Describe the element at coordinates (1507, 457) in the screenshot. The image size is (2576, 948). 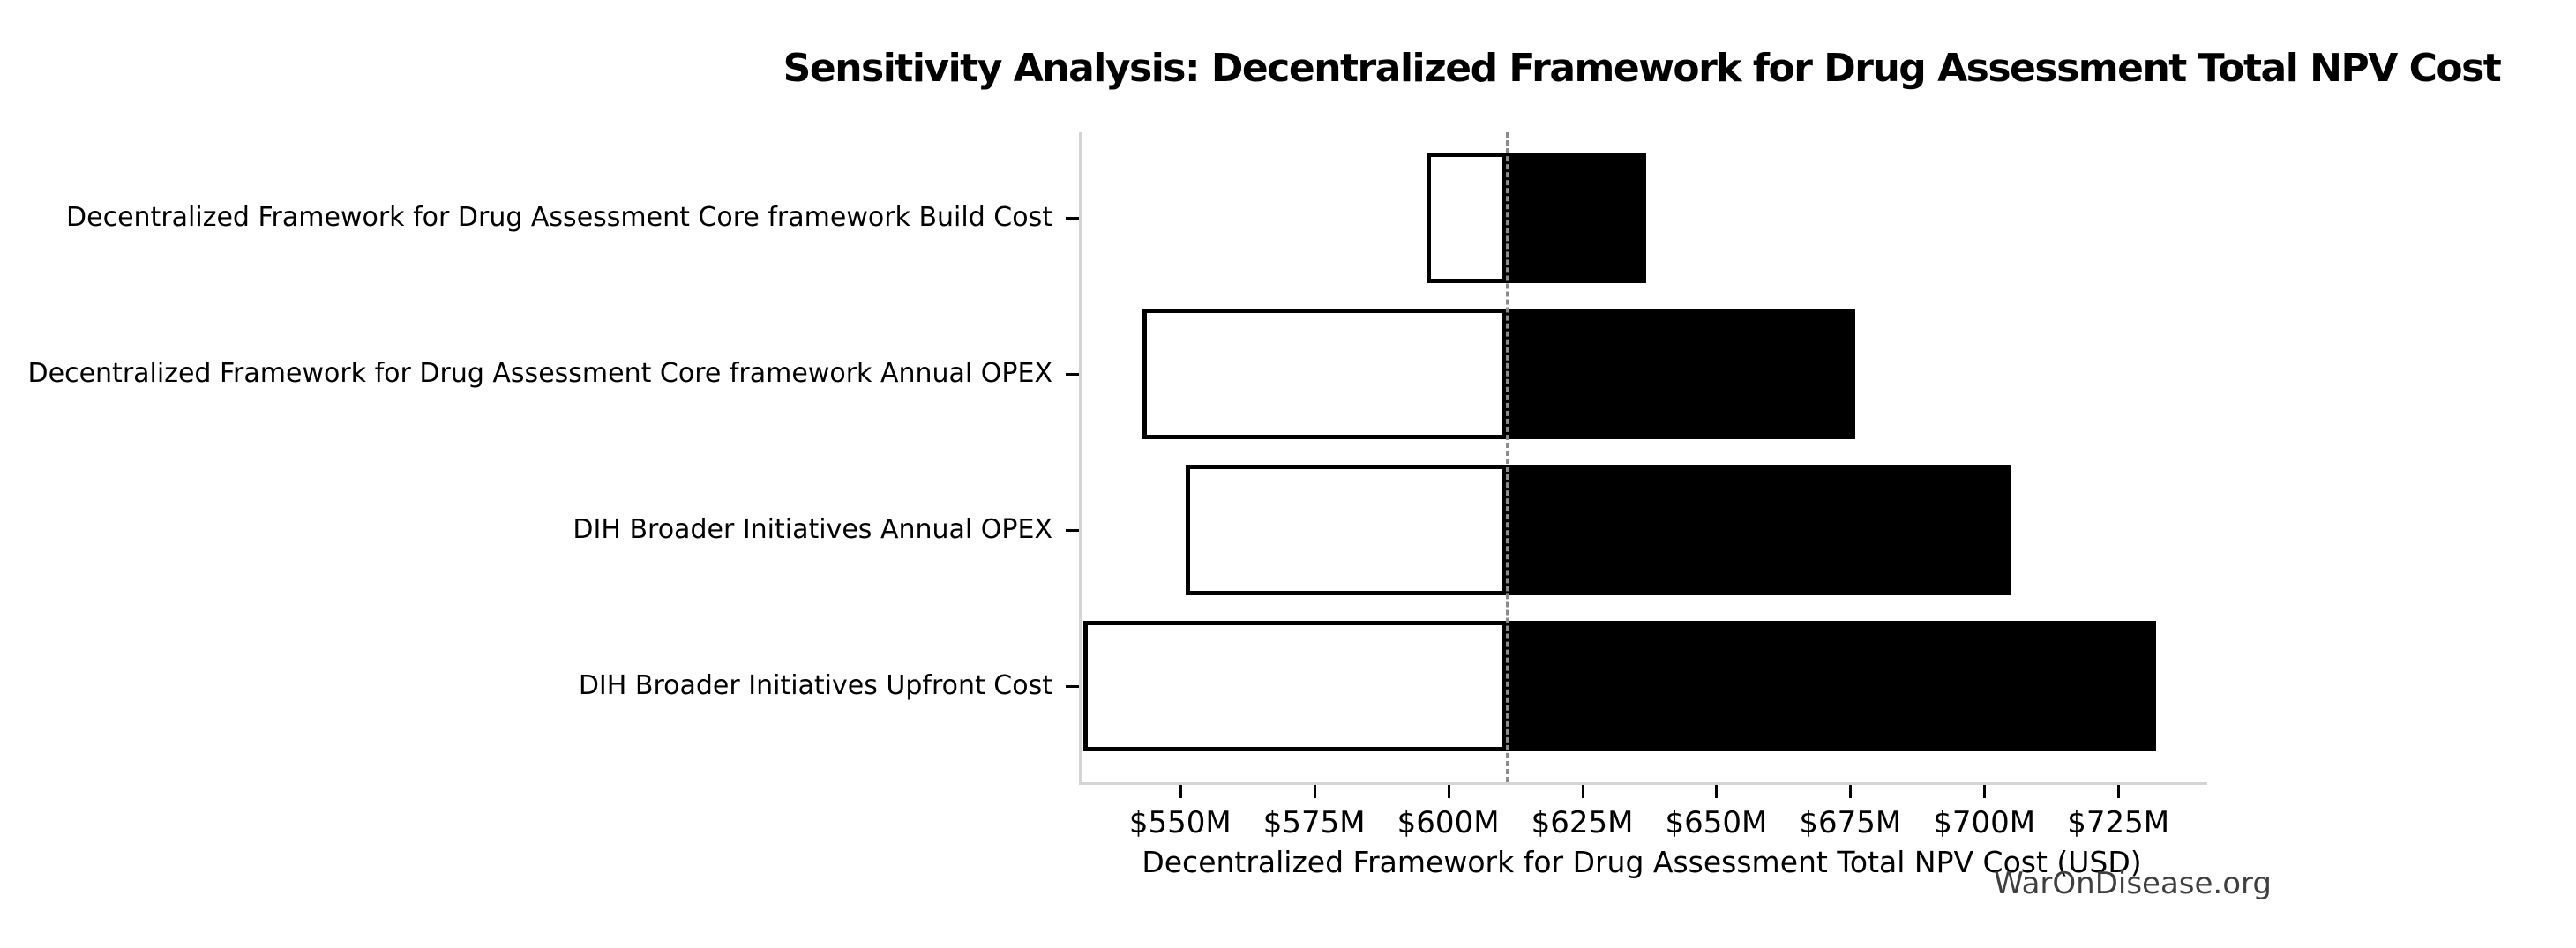
I see `baseline-dashed-line` at that location.